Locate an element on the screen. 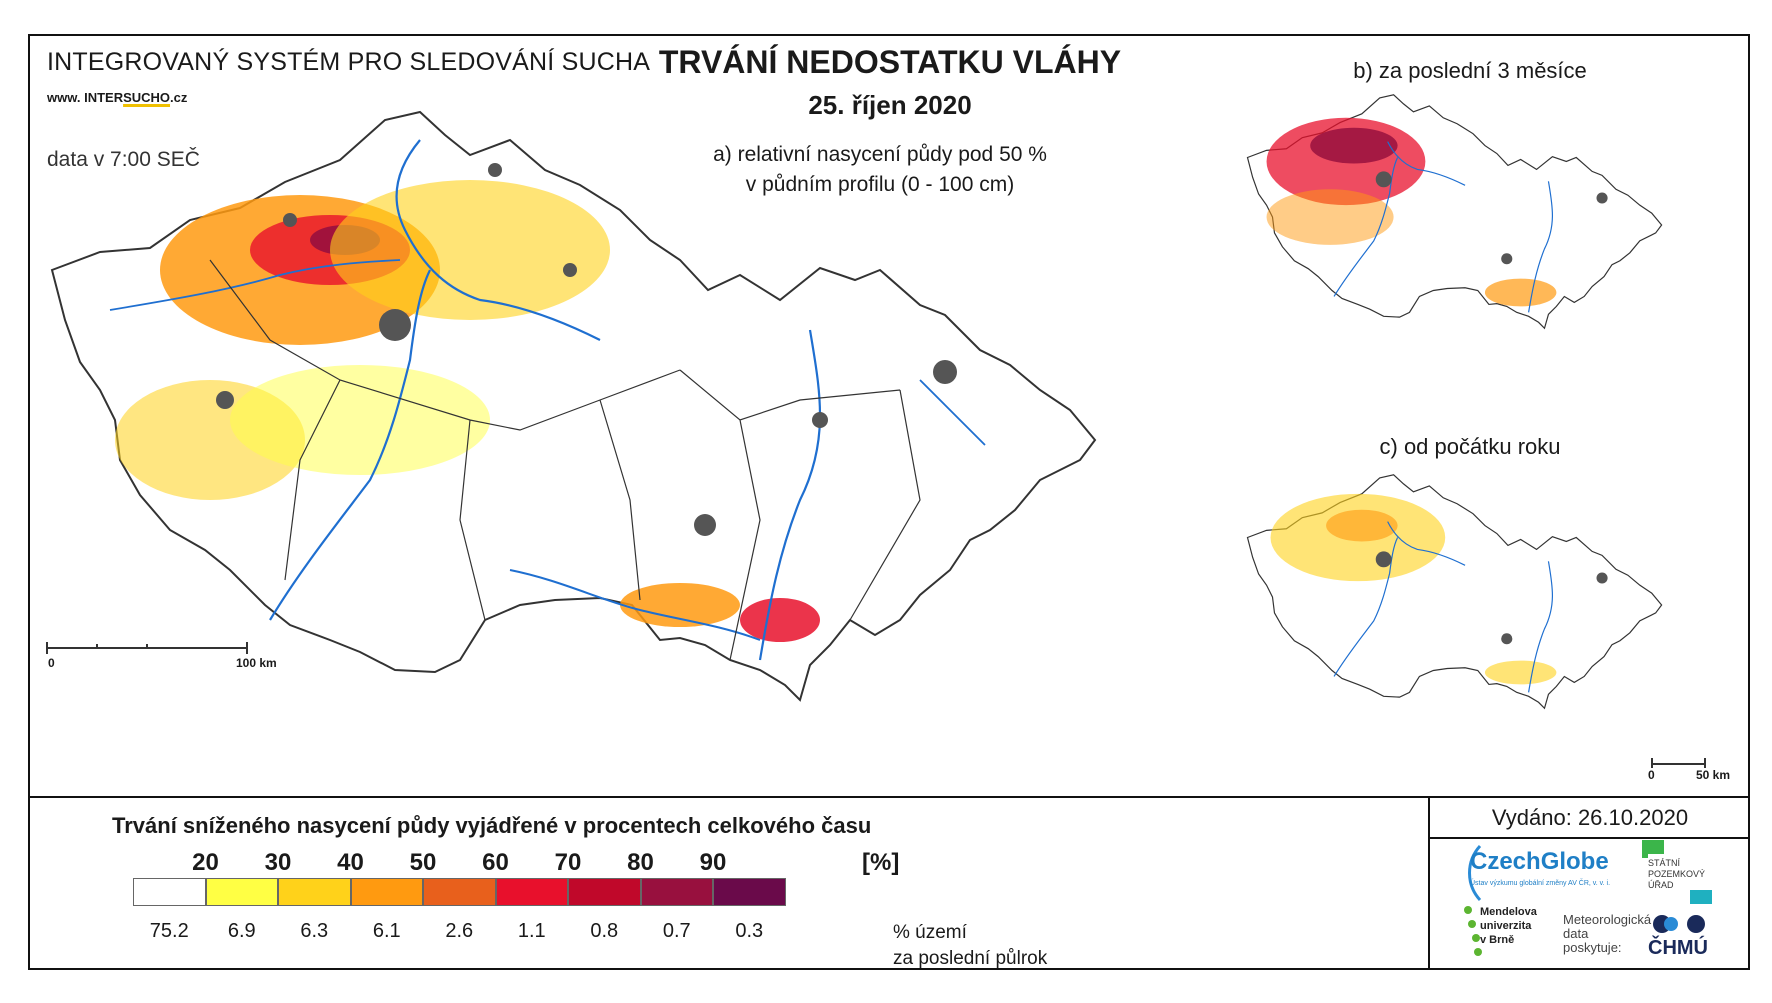 This screenshot has width=1772, height=1003. river-labe is located at coordinates (498, 240).